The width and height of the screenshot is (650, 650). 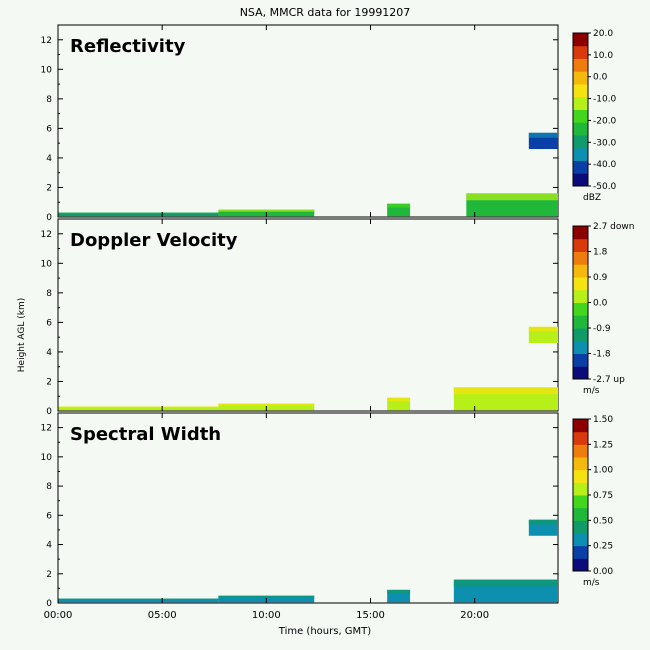 I want to click on panel-title: Doppler Velocity, so click(x=154, y=240).